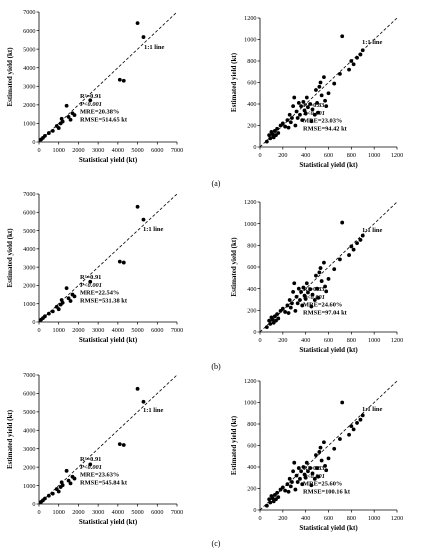  Describe the element at coordinates (29, 412) in the screenshot. I see `y-tick-label: 5000` at that location.